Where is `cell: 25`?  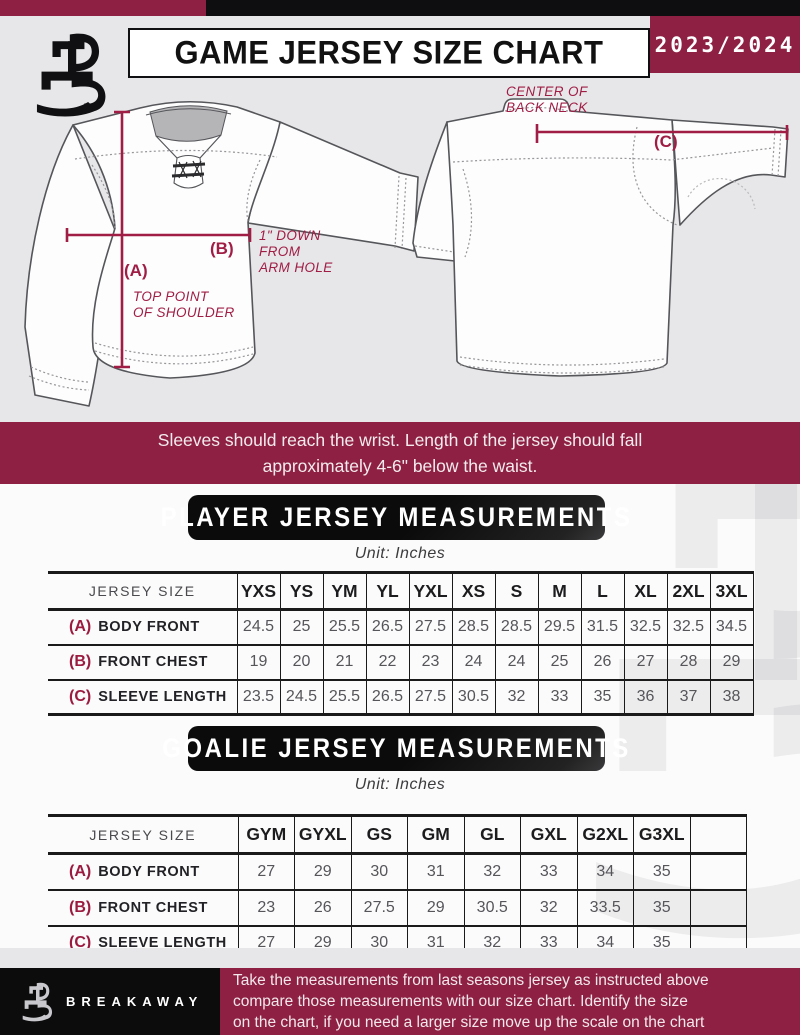 cell: 25 is located at coordinates (559, 662).